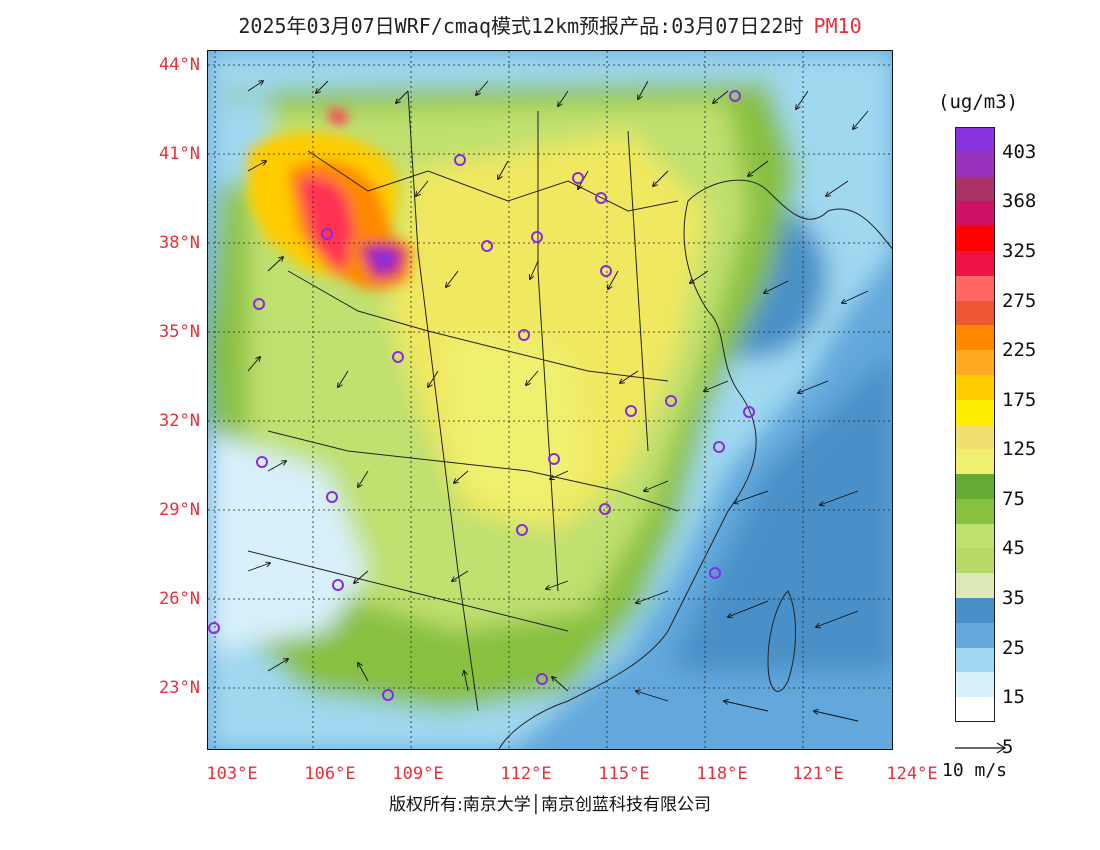 The image size is (1100, 850). What do you see at coordinates (1019, 449) in the screenshot?
I see `colorbar-label: 125` at bounding box center [1019, 449].